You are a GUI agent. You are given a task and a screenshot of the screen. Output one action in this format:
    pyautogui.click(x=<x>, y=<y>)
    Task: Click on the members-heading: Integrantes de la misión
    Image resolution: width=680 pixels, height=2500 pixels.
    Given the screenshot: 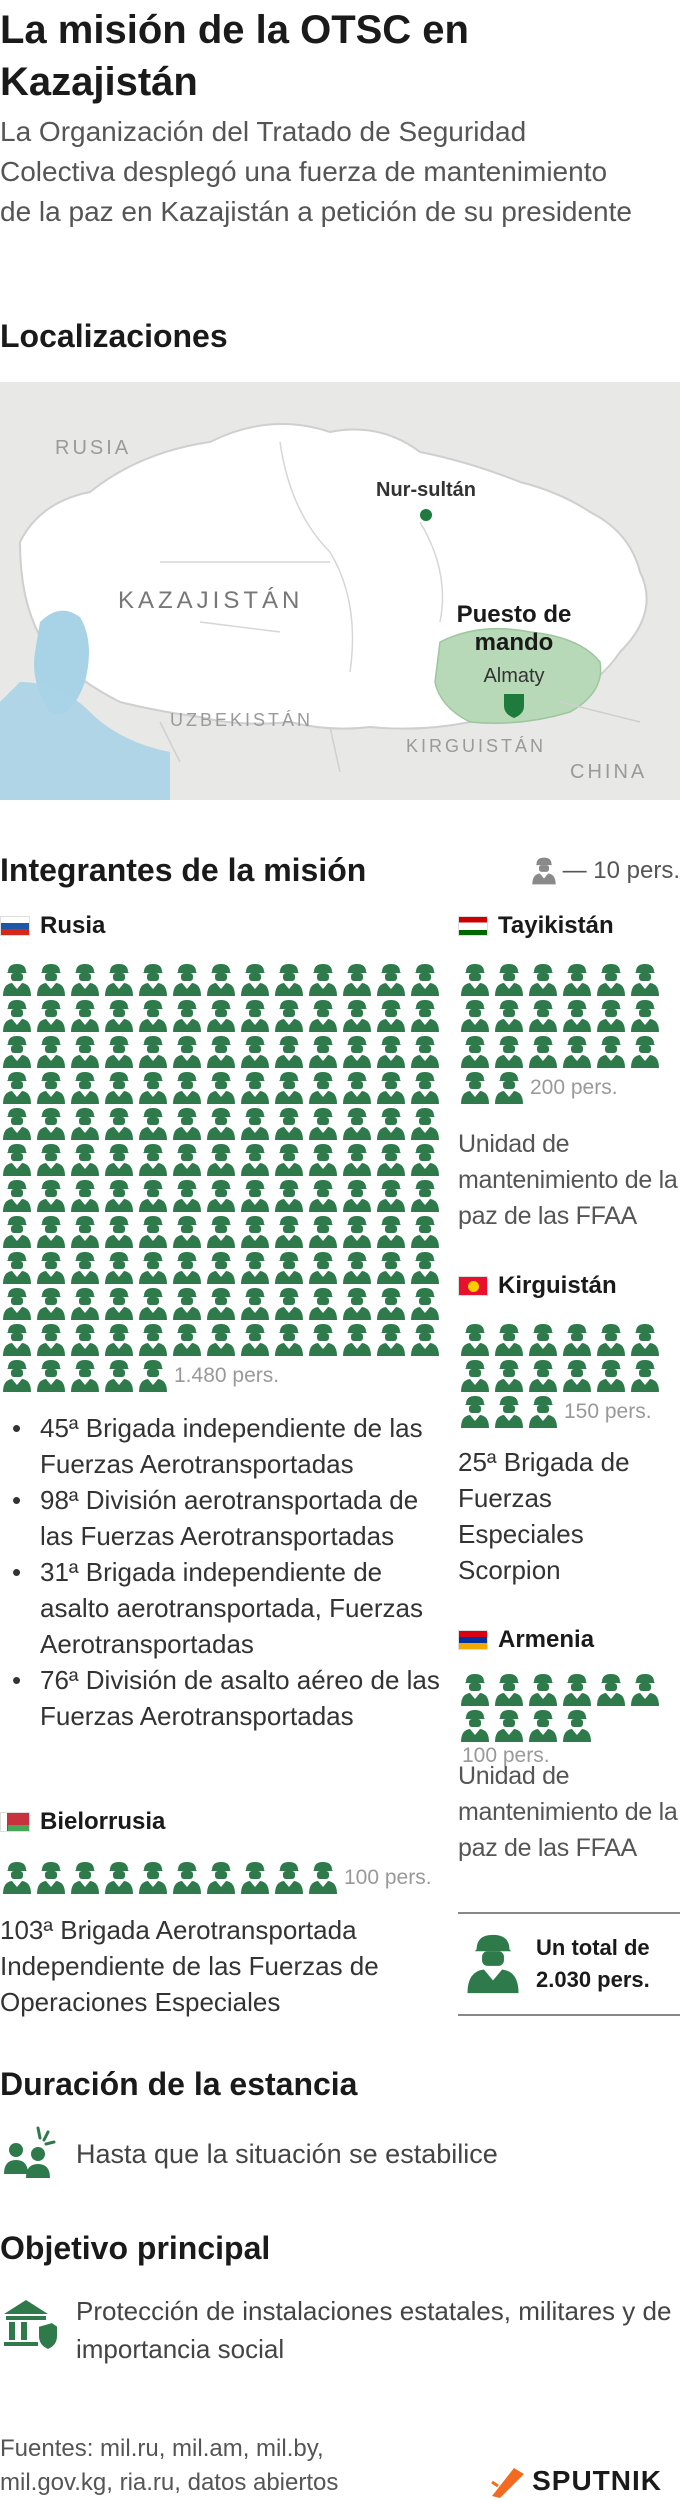 What is the action you would take?
    pyautogui.click(x=183, y=870)
    